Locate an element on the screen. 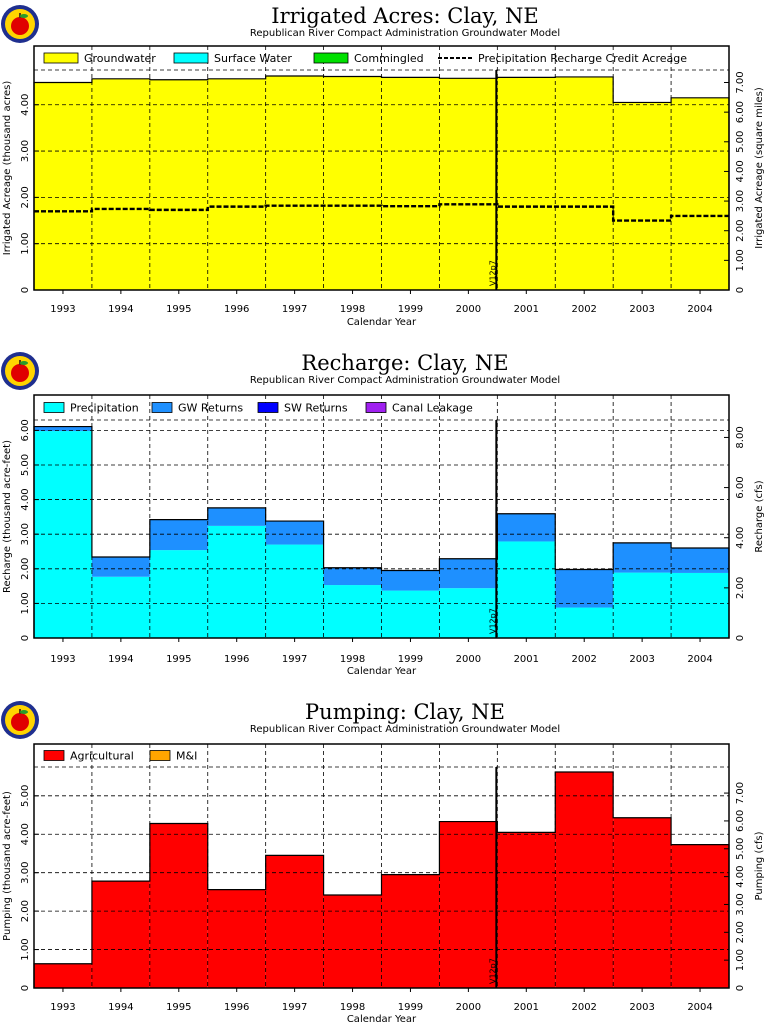 This screenshot has height=1024, width=768. bar-agricultural-1999 is located at coordinates (410, 931).